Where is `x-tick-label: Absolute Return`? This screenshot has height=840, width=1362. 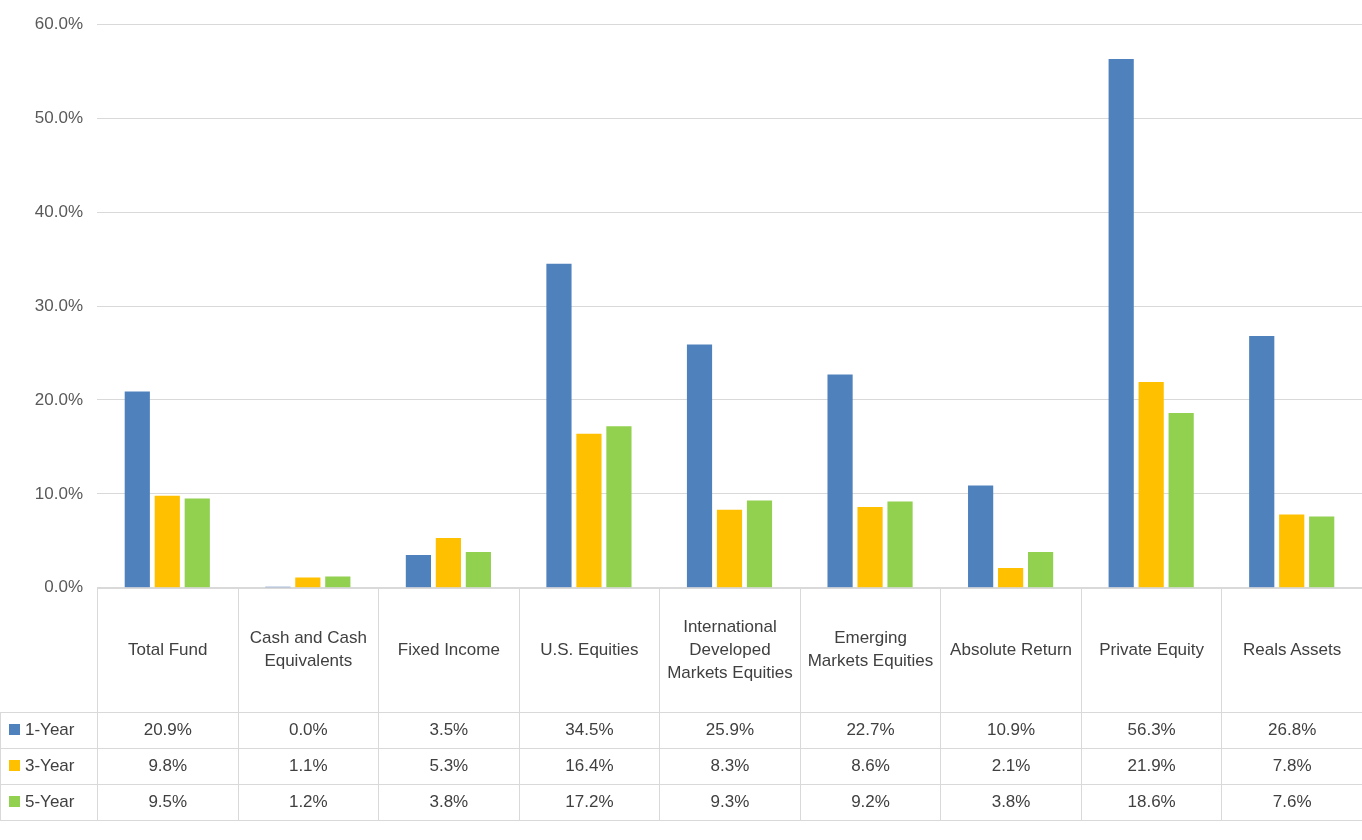 x-tick-label: Absolute Return is located at coordinates (1011, 650).